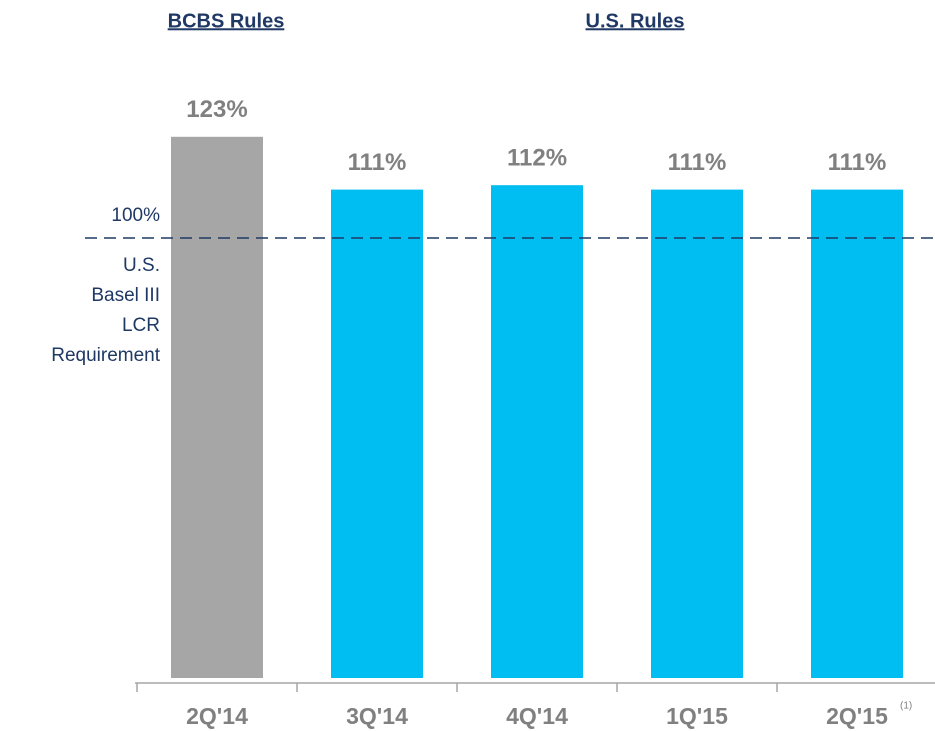  I want to click on group-header: BCBS Rules, so click(226, 21).